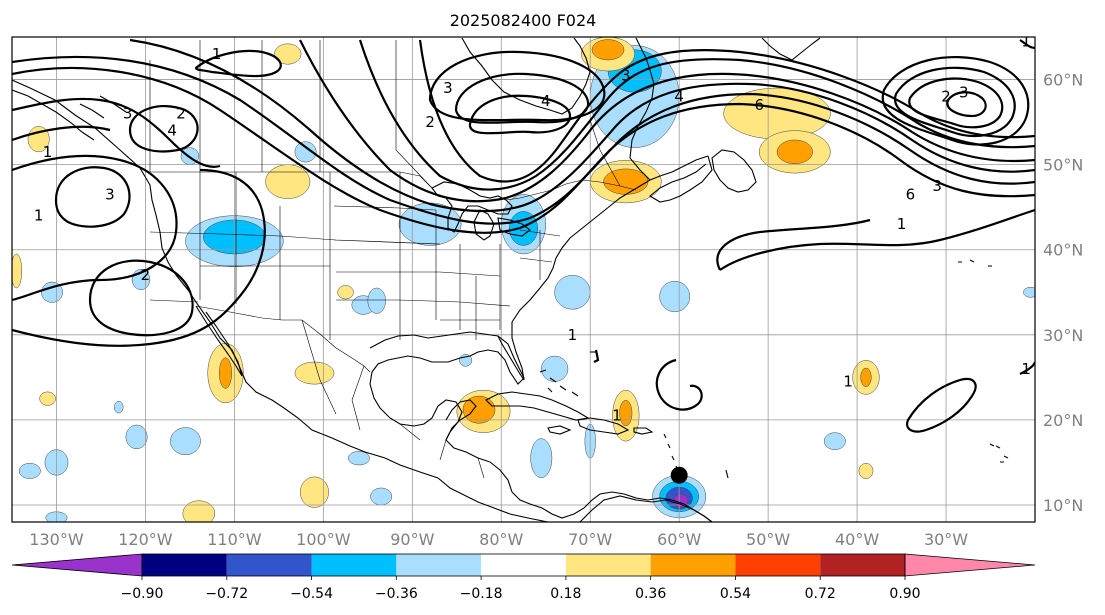  I want to click on contour-label-16: 6, so click(911, 194).